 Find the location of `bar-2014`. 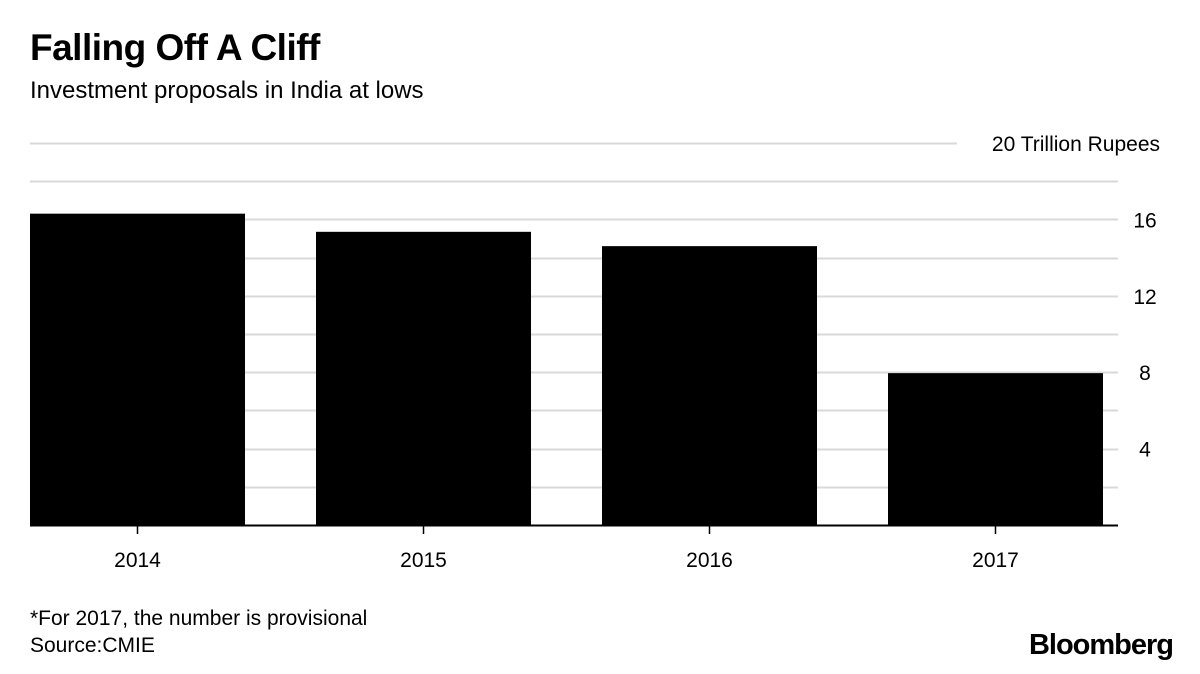

bar-2014 is located at coordinates (137, 369).